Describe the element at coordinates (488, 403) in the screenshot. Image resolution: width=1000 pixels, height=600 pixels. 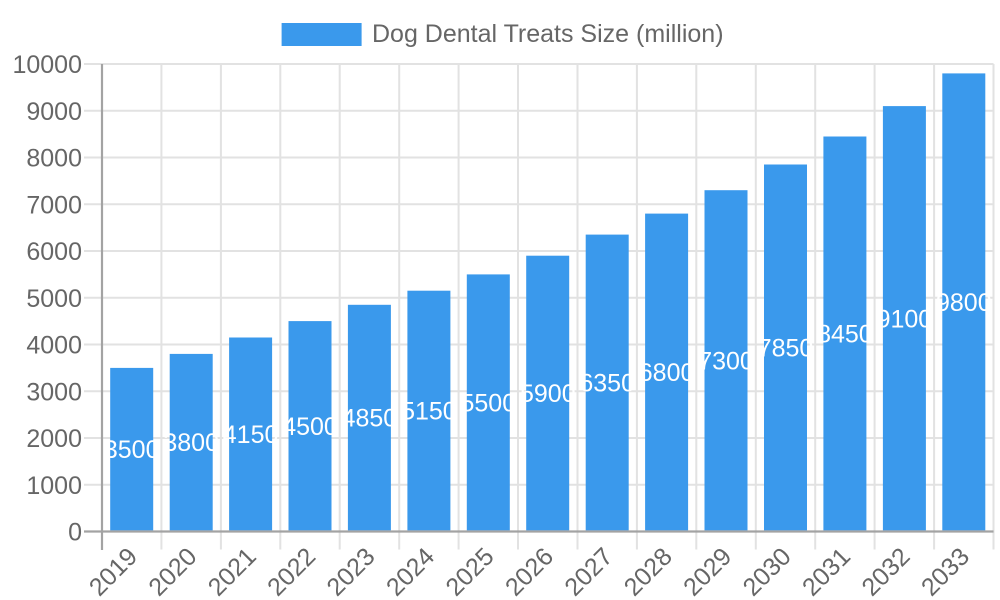
I see `svg-text: 5500` at that location.